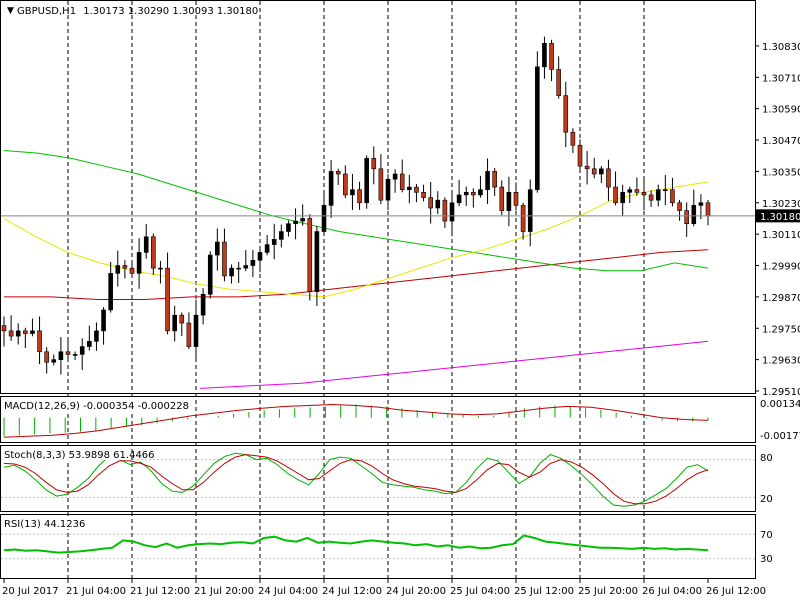 This screenshot has height=600, width=800. What do you see at coordinates (781, 204) in the screenshot?
I see `price-tick-label: 1.30230` at bounding box center [781, 204].